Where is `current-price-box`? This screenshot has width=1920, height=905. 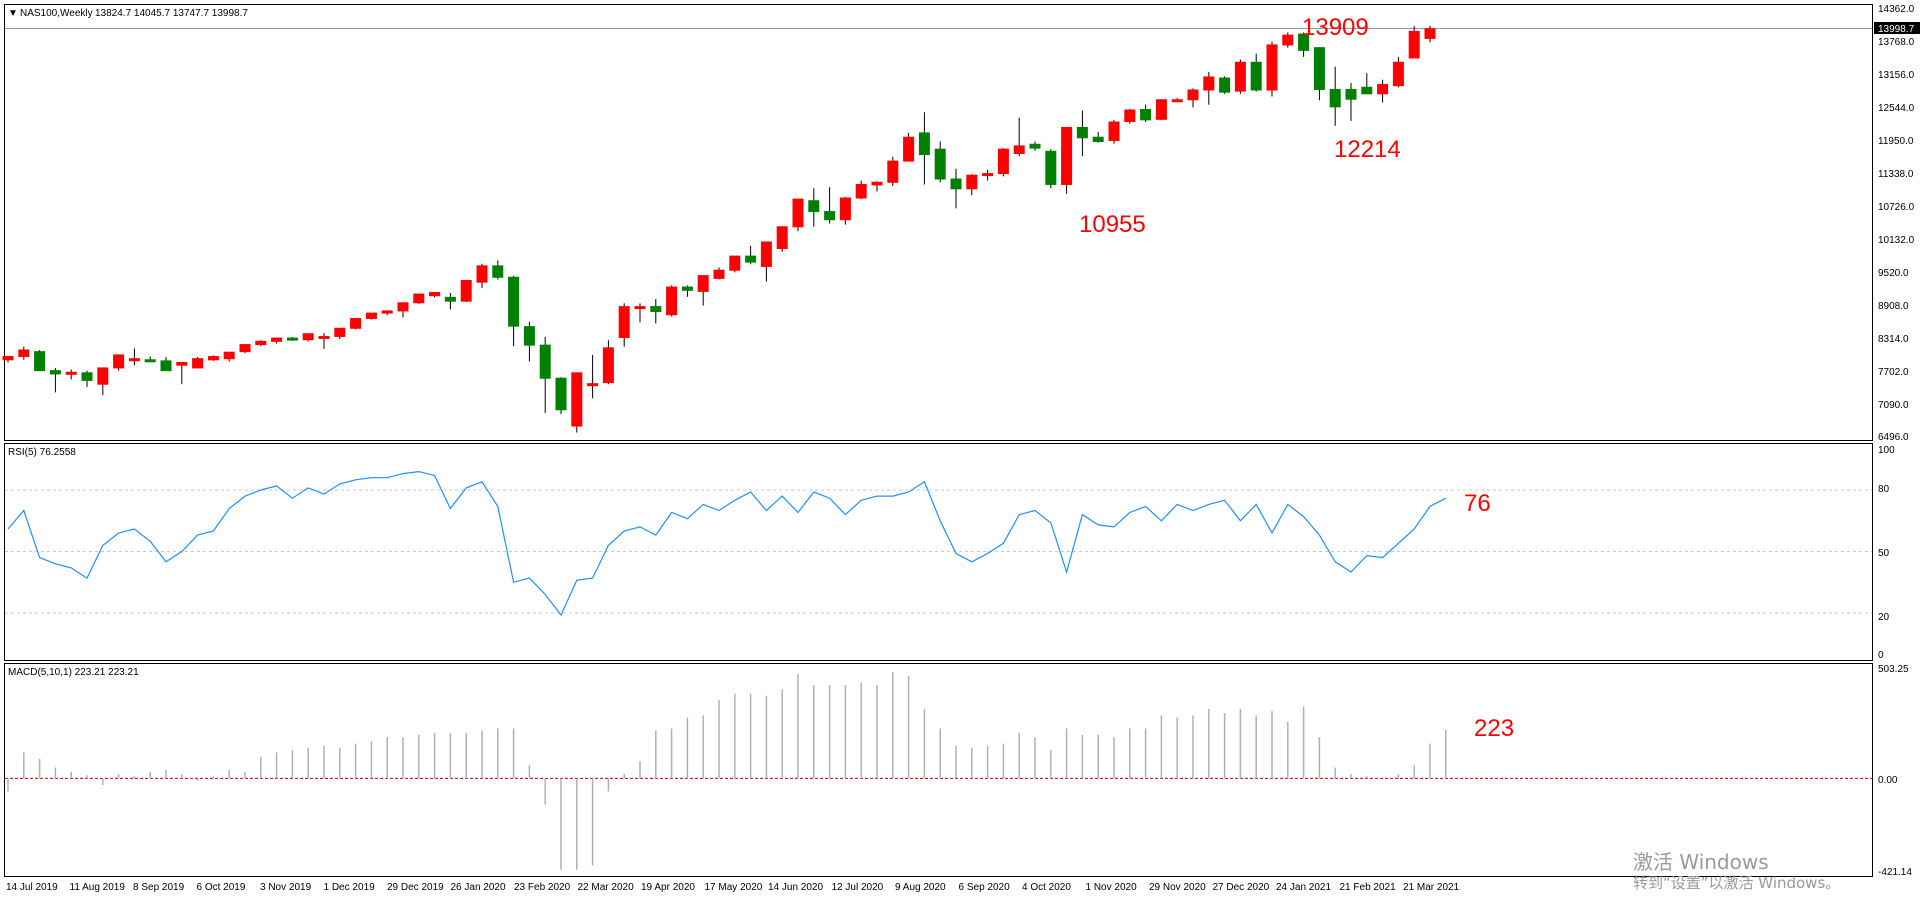
current-price-box is located at coordinates (1897, 28).